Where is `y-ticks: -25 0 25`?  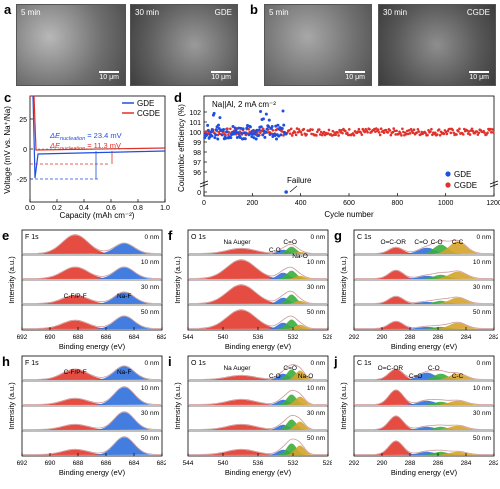
y-ticks: -25 0 25 is located at coordinates (25, 150).